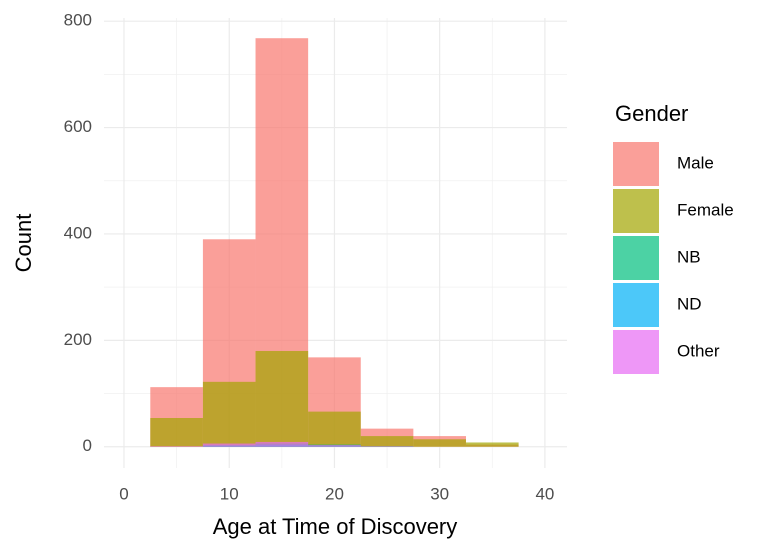 The width and height of the screenshot is (759, 554). Describe the element at coordinates (78, 126) in the screenshot. I see `y-tick-label: 600` at that location.